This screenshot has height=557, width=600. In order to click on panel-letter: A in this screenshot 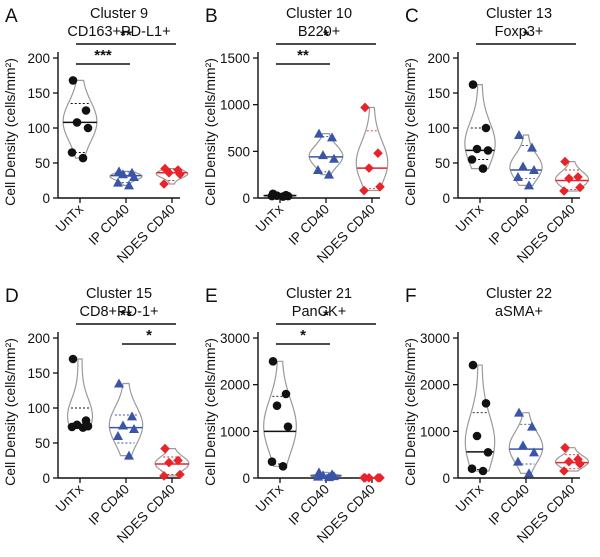, I will do `click(11, 16)`.